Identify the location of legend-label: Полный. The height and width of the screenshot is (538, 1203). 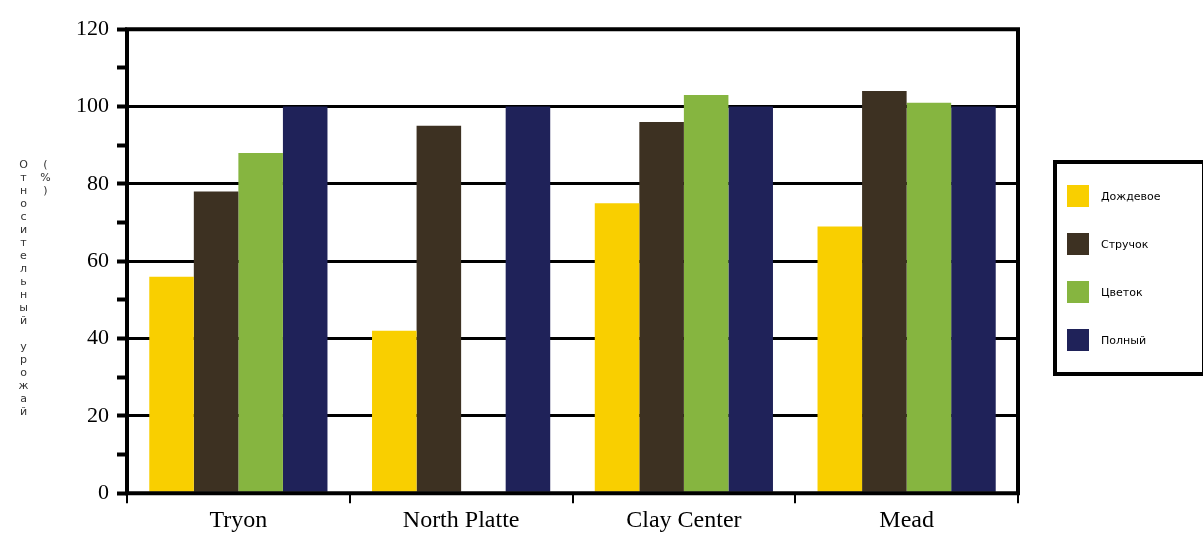
(1124, 340).